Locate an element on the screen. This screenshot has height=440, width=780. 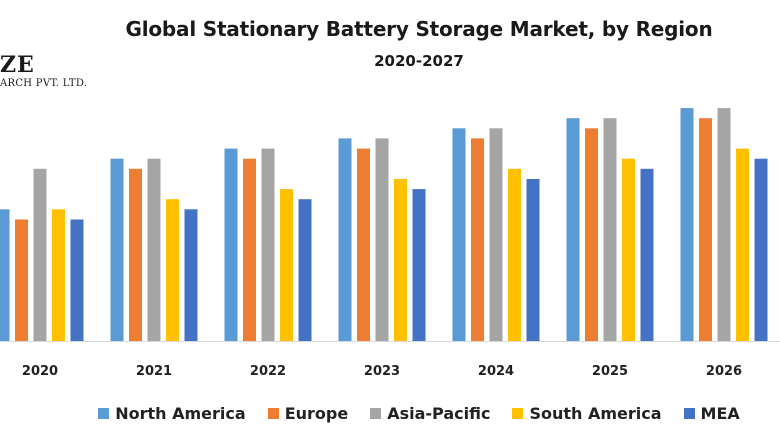
logo-subtext: ARCH PVT. LTD. is located at coordinates (44, 83).